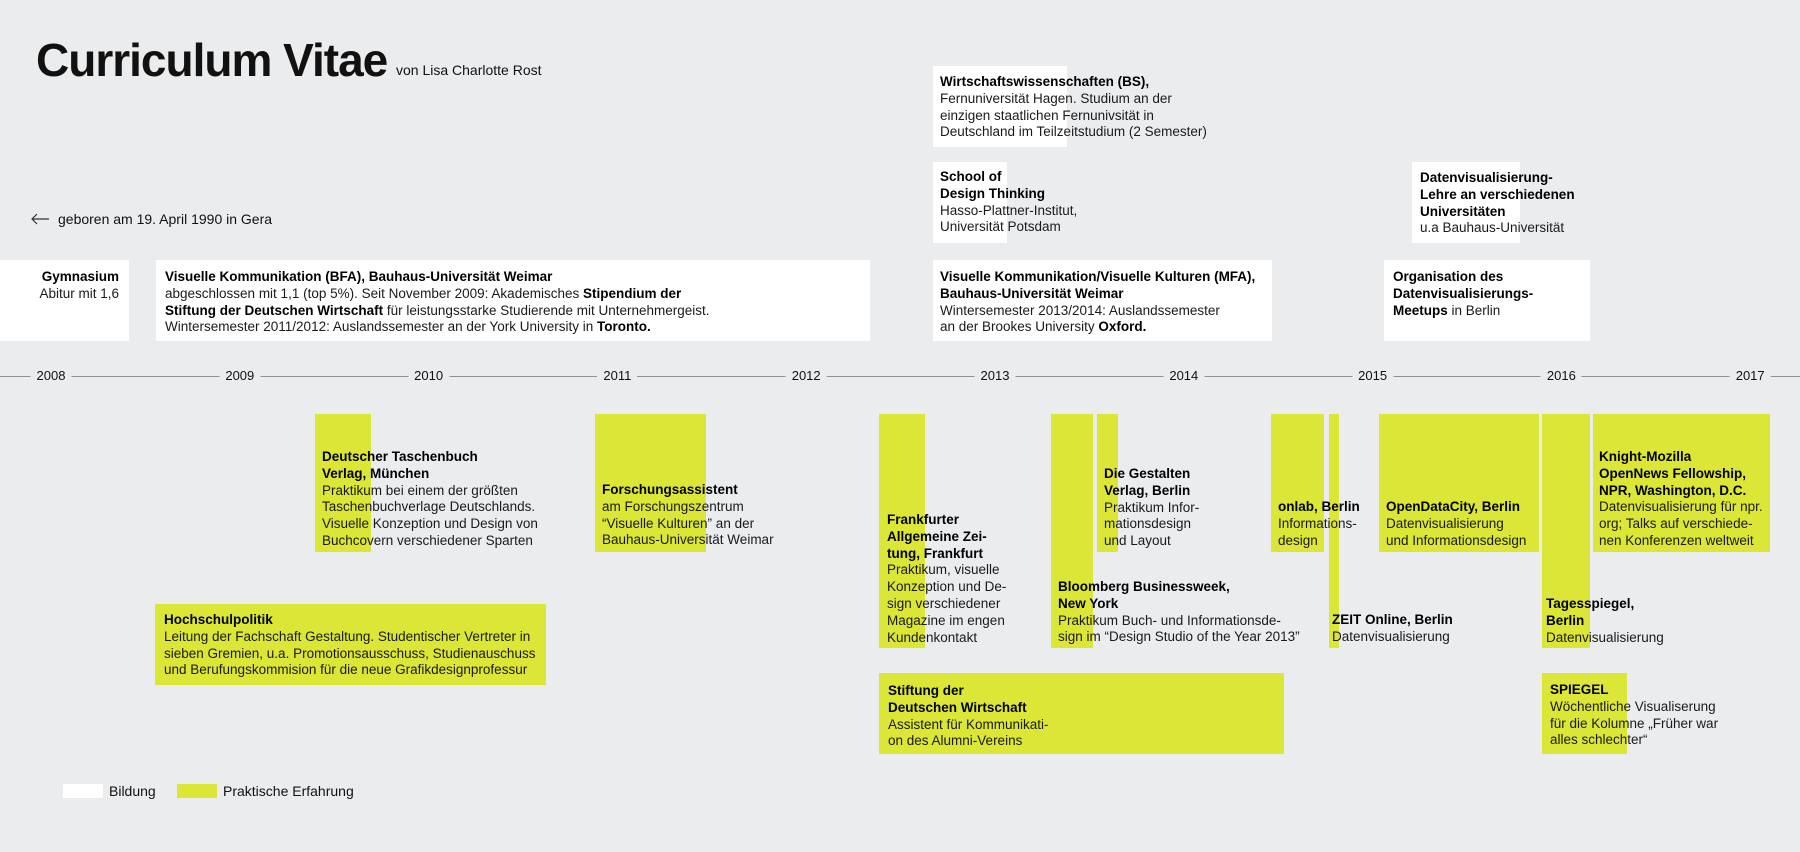 The height and width of the screenshot is (852, 1800). Describe the element at coordinates (429, 376) in the screenshot. I see `year-tick-2010: 2010` at that location.